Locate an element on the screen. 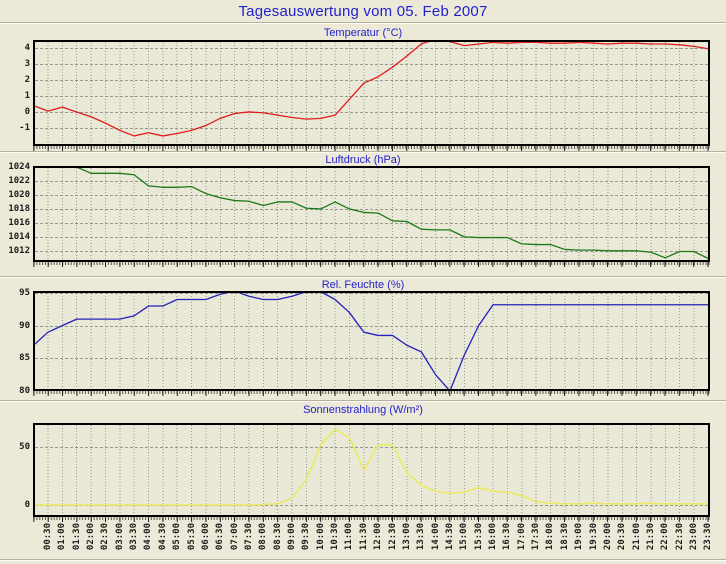  feuchte-y-tick-label: 85 is located at coordinates (24, 358).